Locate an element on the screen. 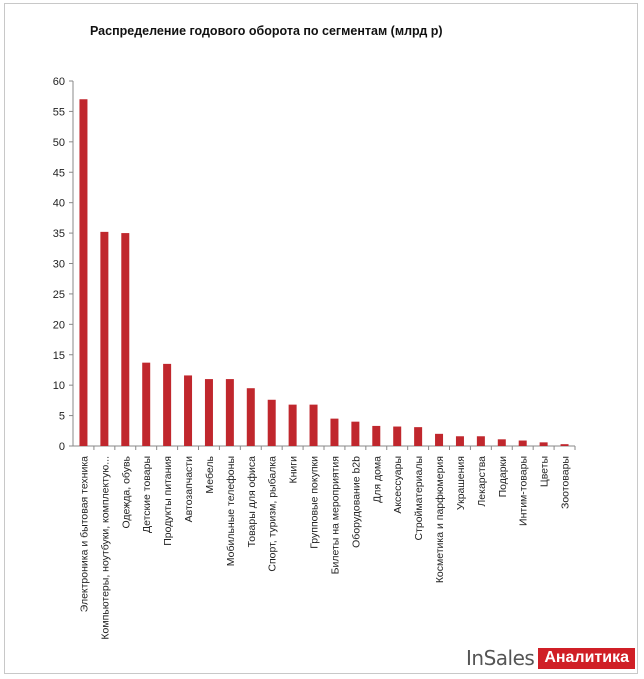  x-tick-label: Товары для офиса is located at coordinates (252, 501).